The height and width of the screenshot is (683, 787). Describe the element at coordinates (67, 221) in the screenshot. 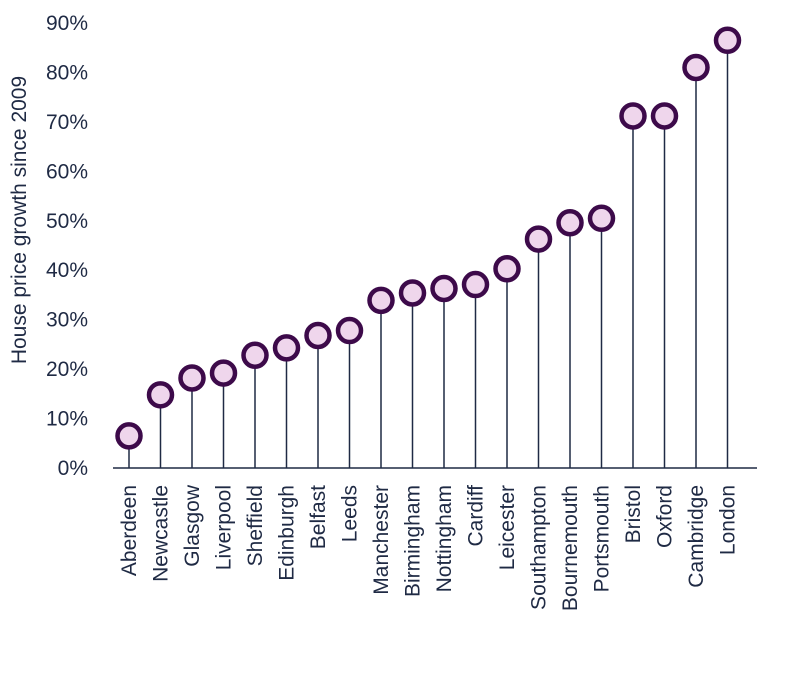

I see `y-tick-label: 50%` at that location.